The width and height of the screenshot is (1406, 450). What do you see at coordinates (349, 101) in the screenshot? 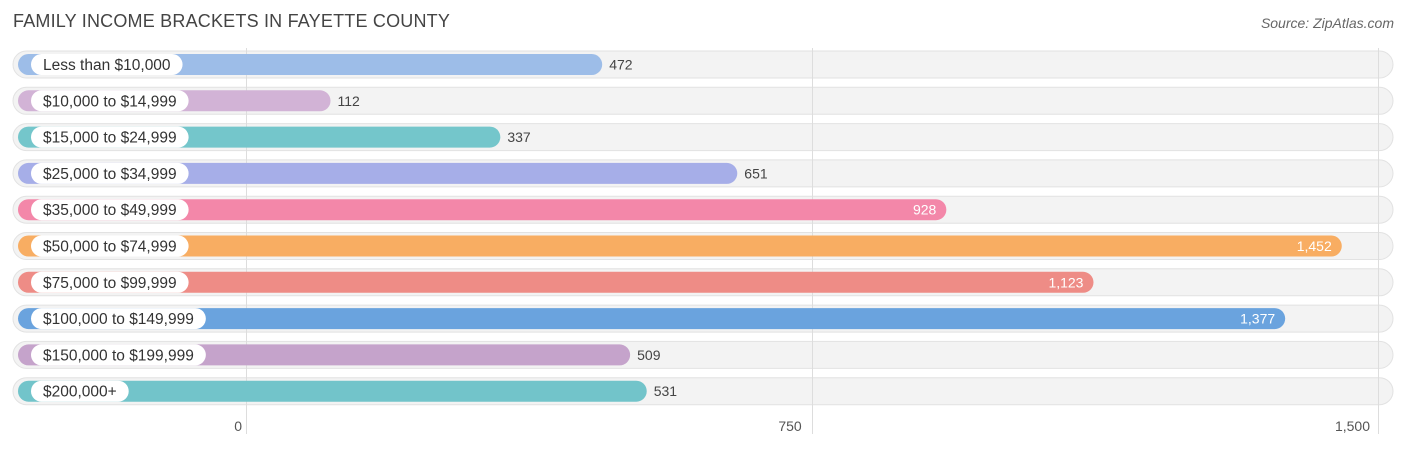
I see `value-label: 112` at bounding box center [349, 101].